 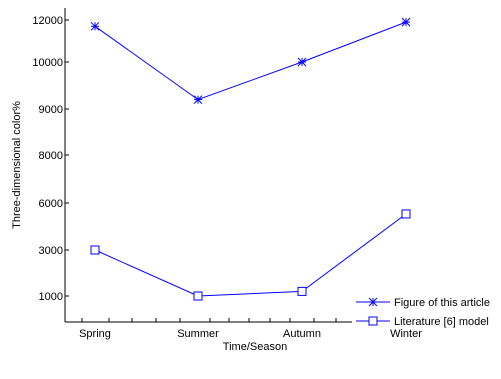 I want to click on x-tick-label: Winter, so click(x=406, y=334).